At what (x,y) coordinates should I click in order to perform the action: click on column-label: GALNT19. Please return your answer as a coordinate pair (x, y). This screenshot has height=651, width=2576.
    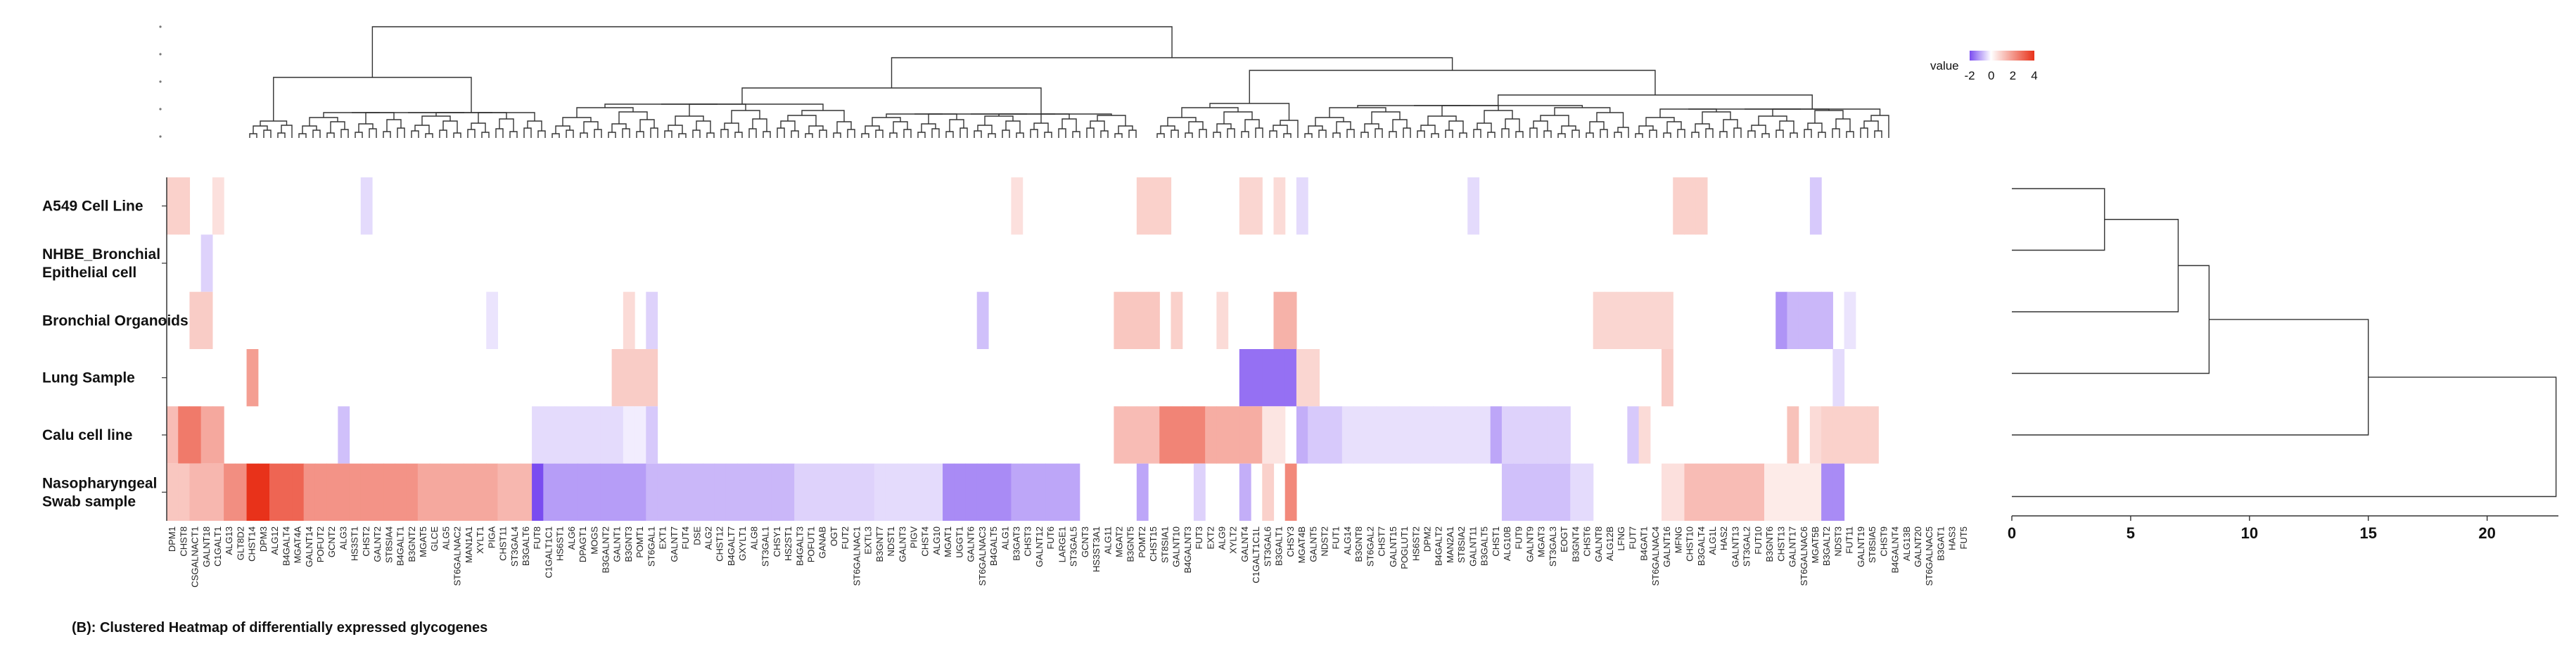
    Looking at the image, I should click on (1861, 547).